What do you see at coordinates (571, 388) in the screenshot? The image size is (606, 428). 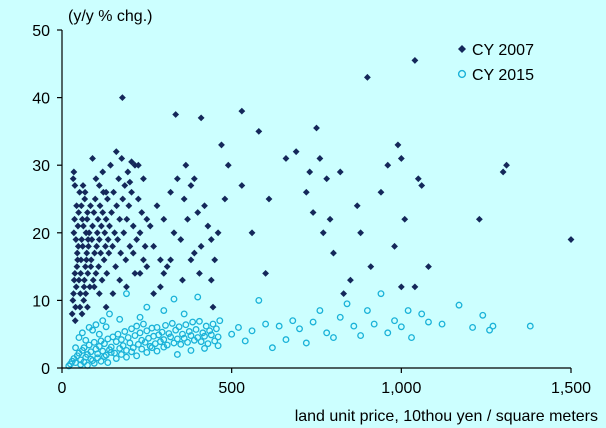 I see `x-tick-label: 1,500` at bounding box center [571, 388].